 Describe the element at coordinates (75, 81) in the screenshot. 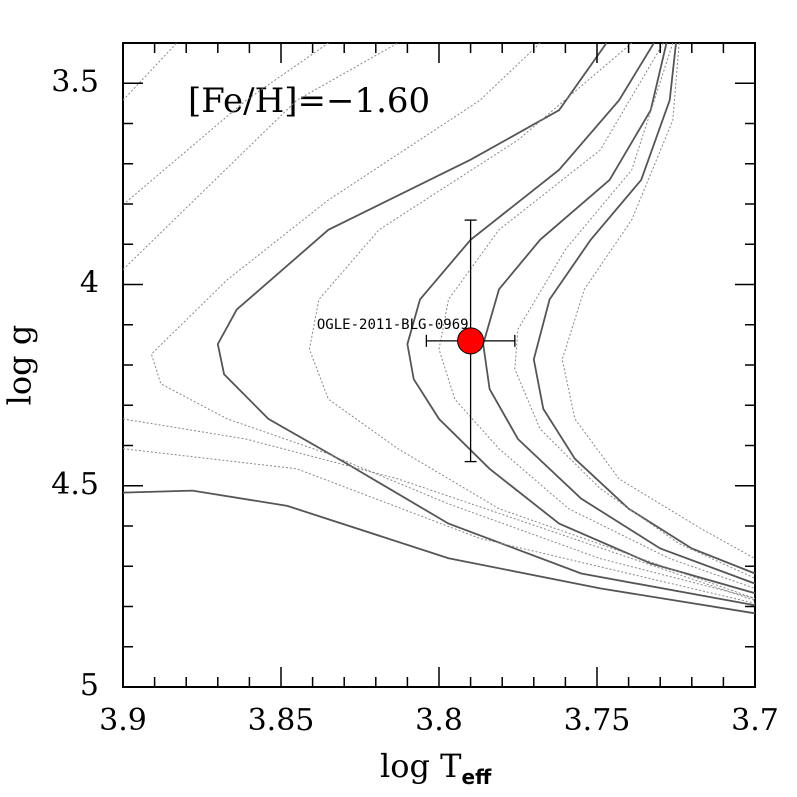

I see `y-tick-label: 3.5` at that location.